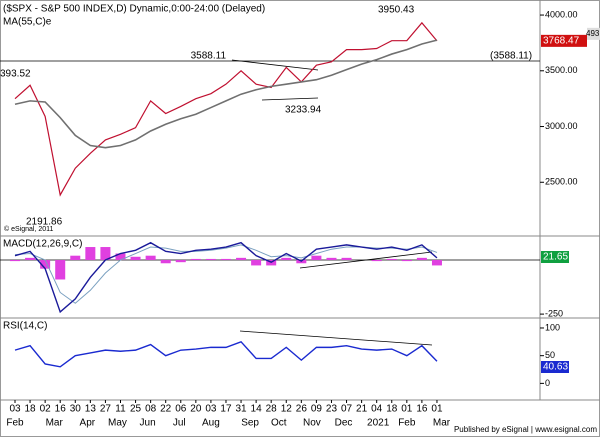 This screenshot has width=600, height=437. What do you see at coordinates (312, 423) in the screenshot?
I see `month-label: Nov` at bounding box center [312, 423].